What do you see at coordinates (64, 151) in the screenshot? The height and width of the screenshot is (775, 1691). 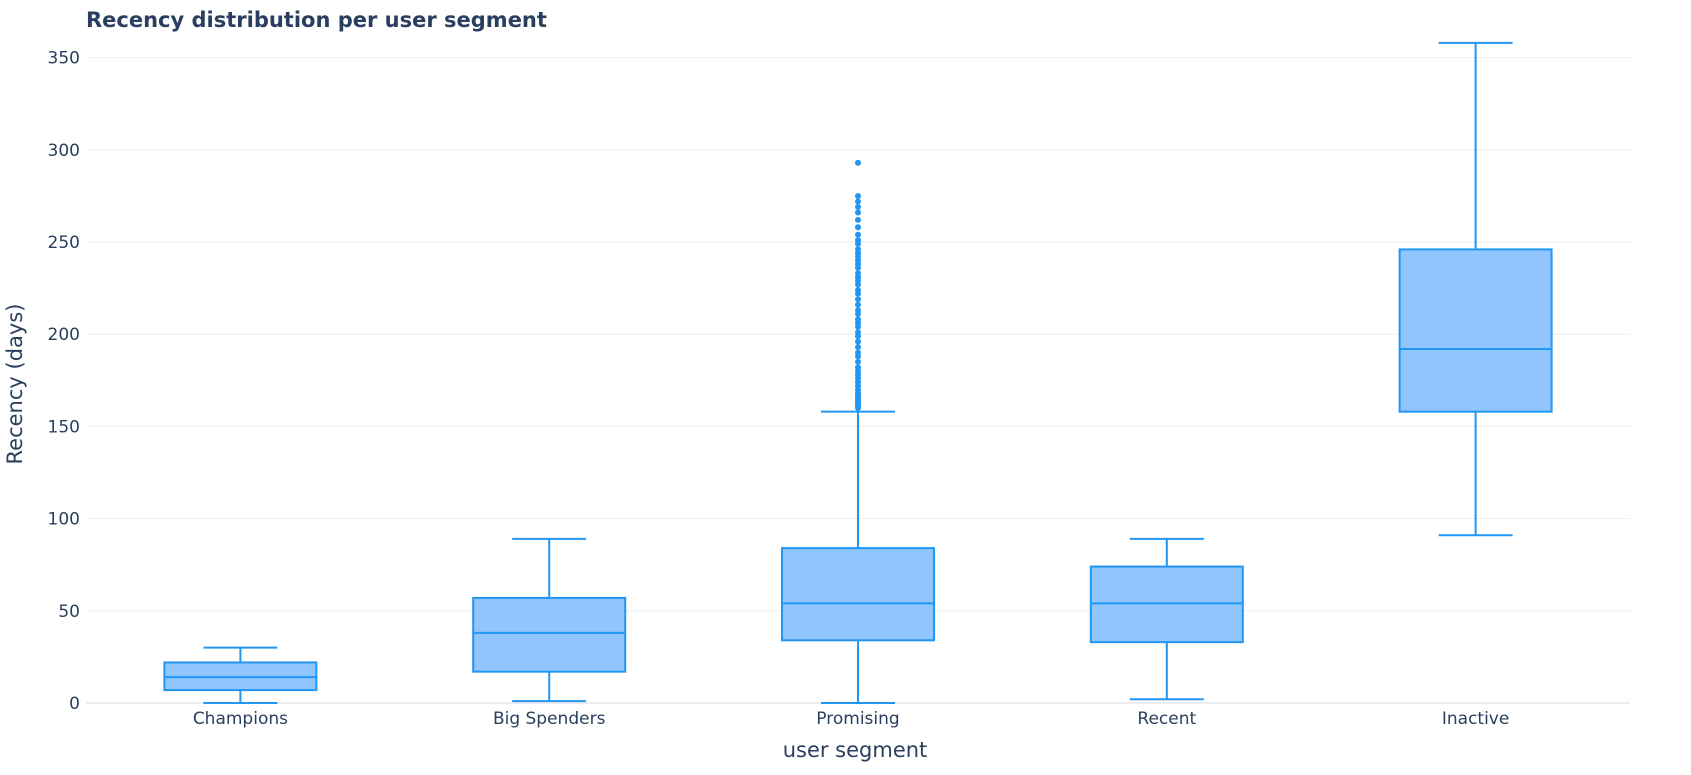 I see `y-tick-label: 300` at bounding box center [64, 151].